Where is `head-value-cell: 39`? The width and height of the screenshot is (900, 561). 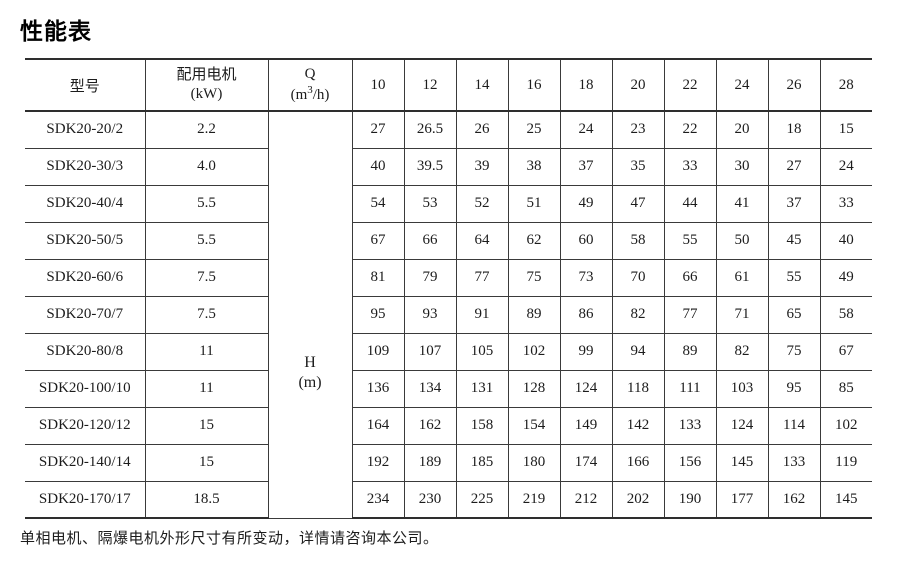
head-value-cell: 39 is located at coordinates (482, 166).